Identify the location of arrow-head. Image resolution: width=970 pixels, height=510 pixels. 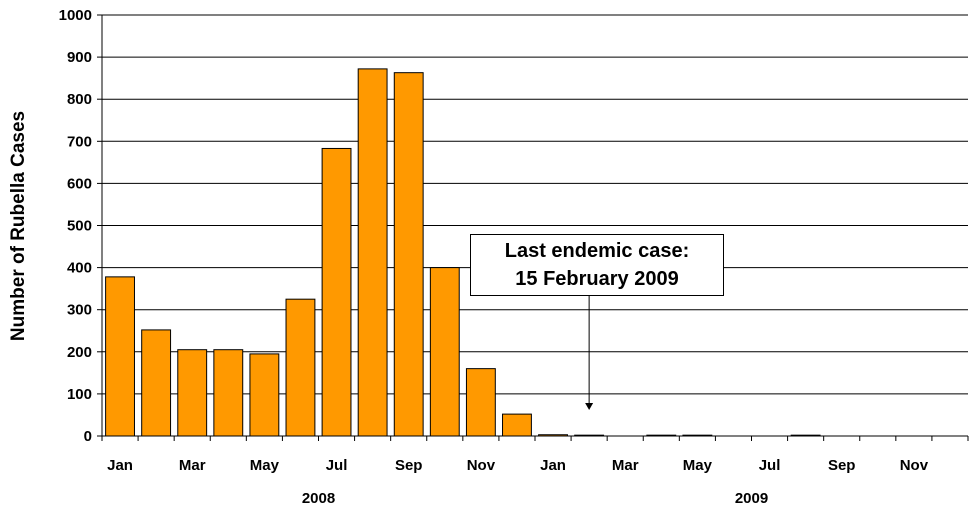
(589, 406).